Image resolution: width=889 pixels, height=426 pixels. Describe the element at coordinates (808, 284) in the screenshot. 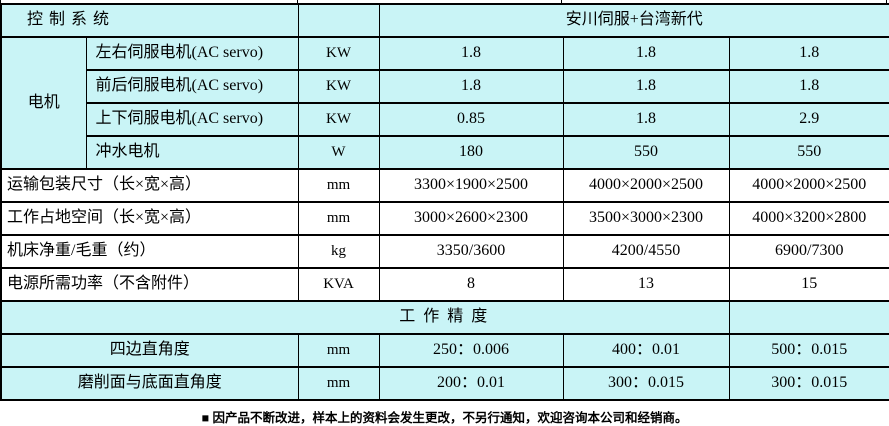

I see `value-cell: 15` at that location.